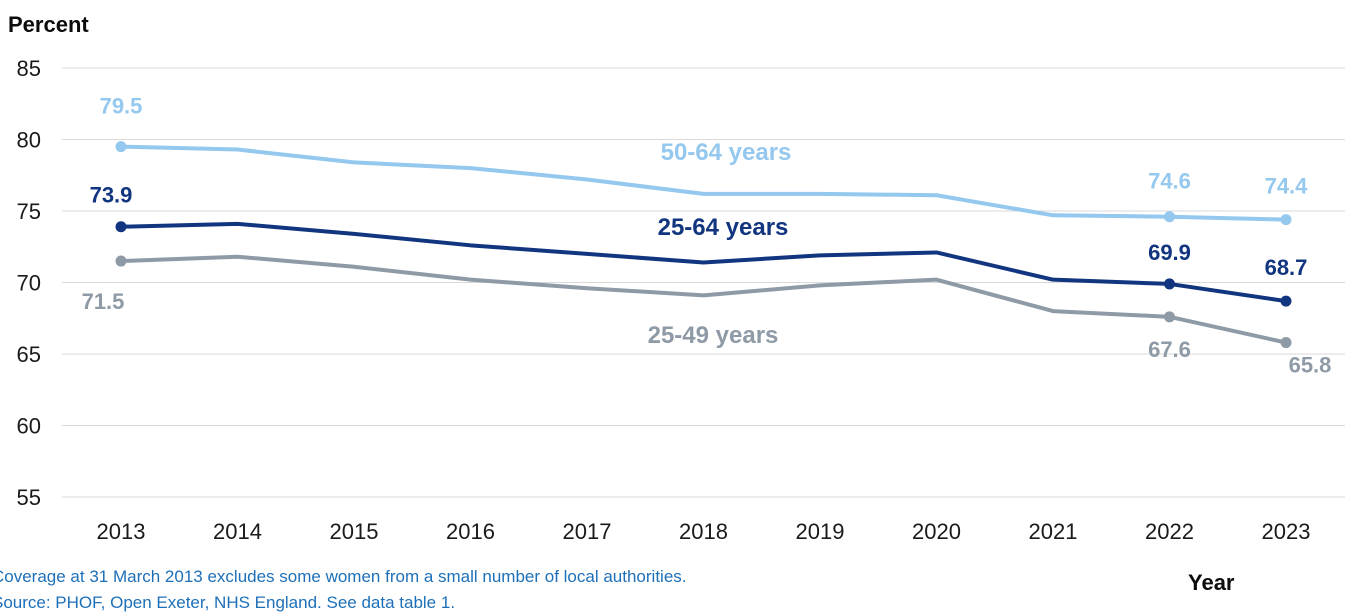 Image resolution: width=1353 pixels, height=614 pixels. Describe the element at coordinates (1286, 267) in the screenshot. I see `data-label: 68.7` at that location.